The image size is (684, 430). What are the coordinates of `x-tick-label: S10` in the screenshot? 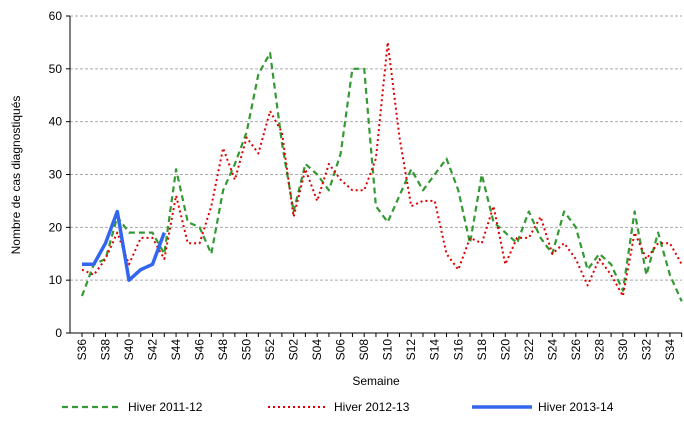 It's located at (388, 350).